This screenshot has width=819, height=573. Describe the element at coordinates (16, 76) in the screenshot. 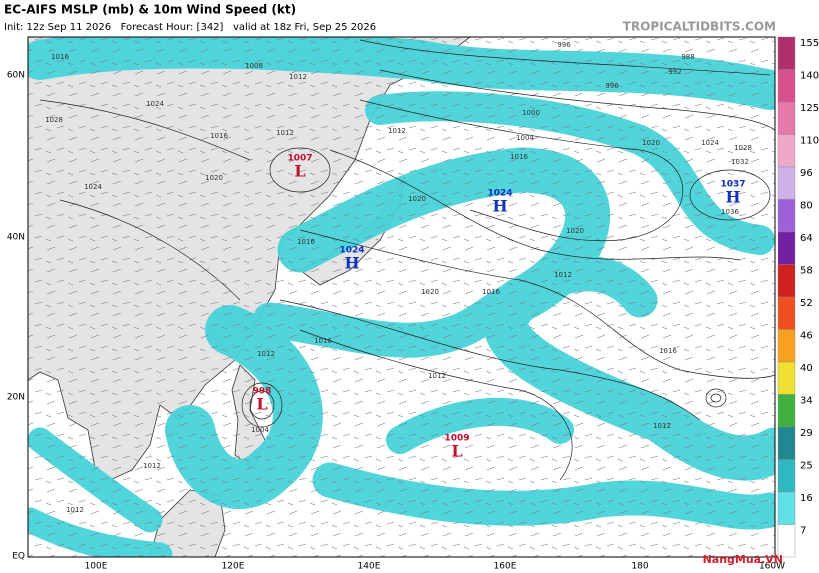

I see `lat-label: 60N` at that location.